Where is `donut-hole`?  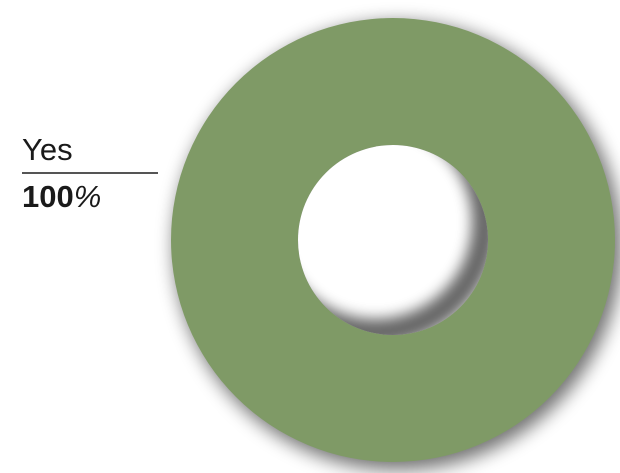 donut-hole is located at coordinates (393, 240).